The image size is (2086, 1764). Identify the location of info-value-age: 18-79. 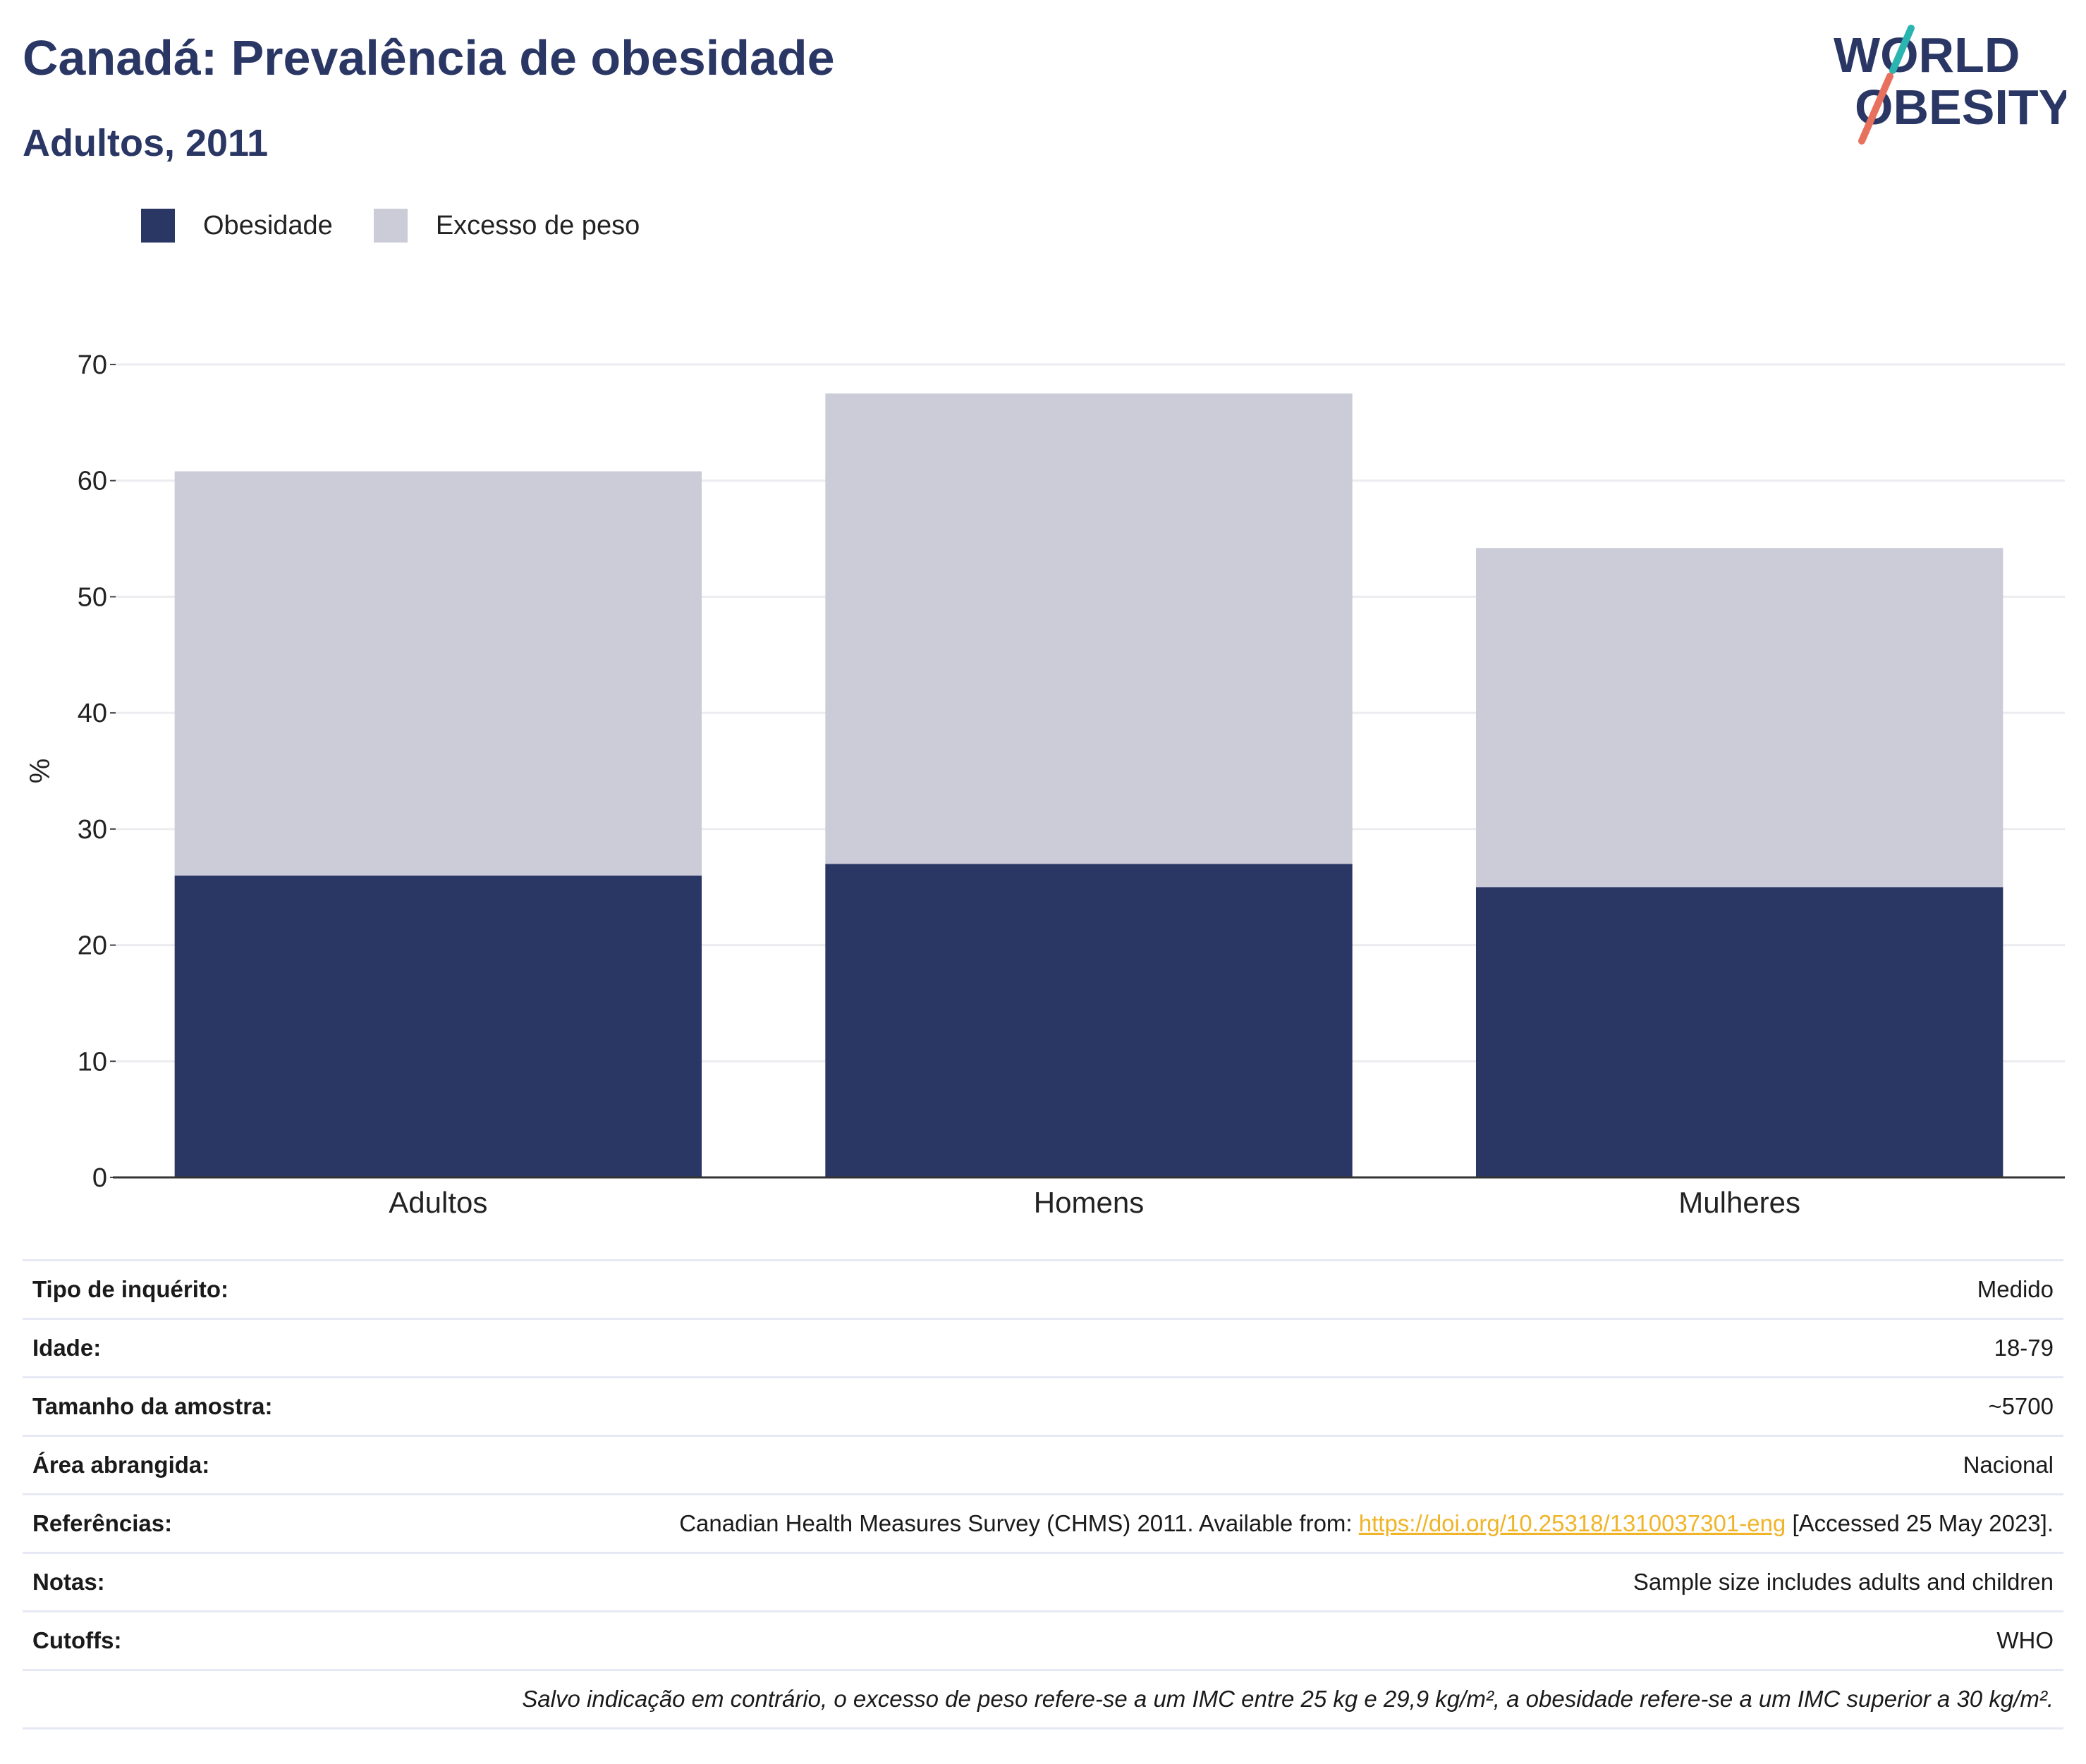
(1250, 1348).